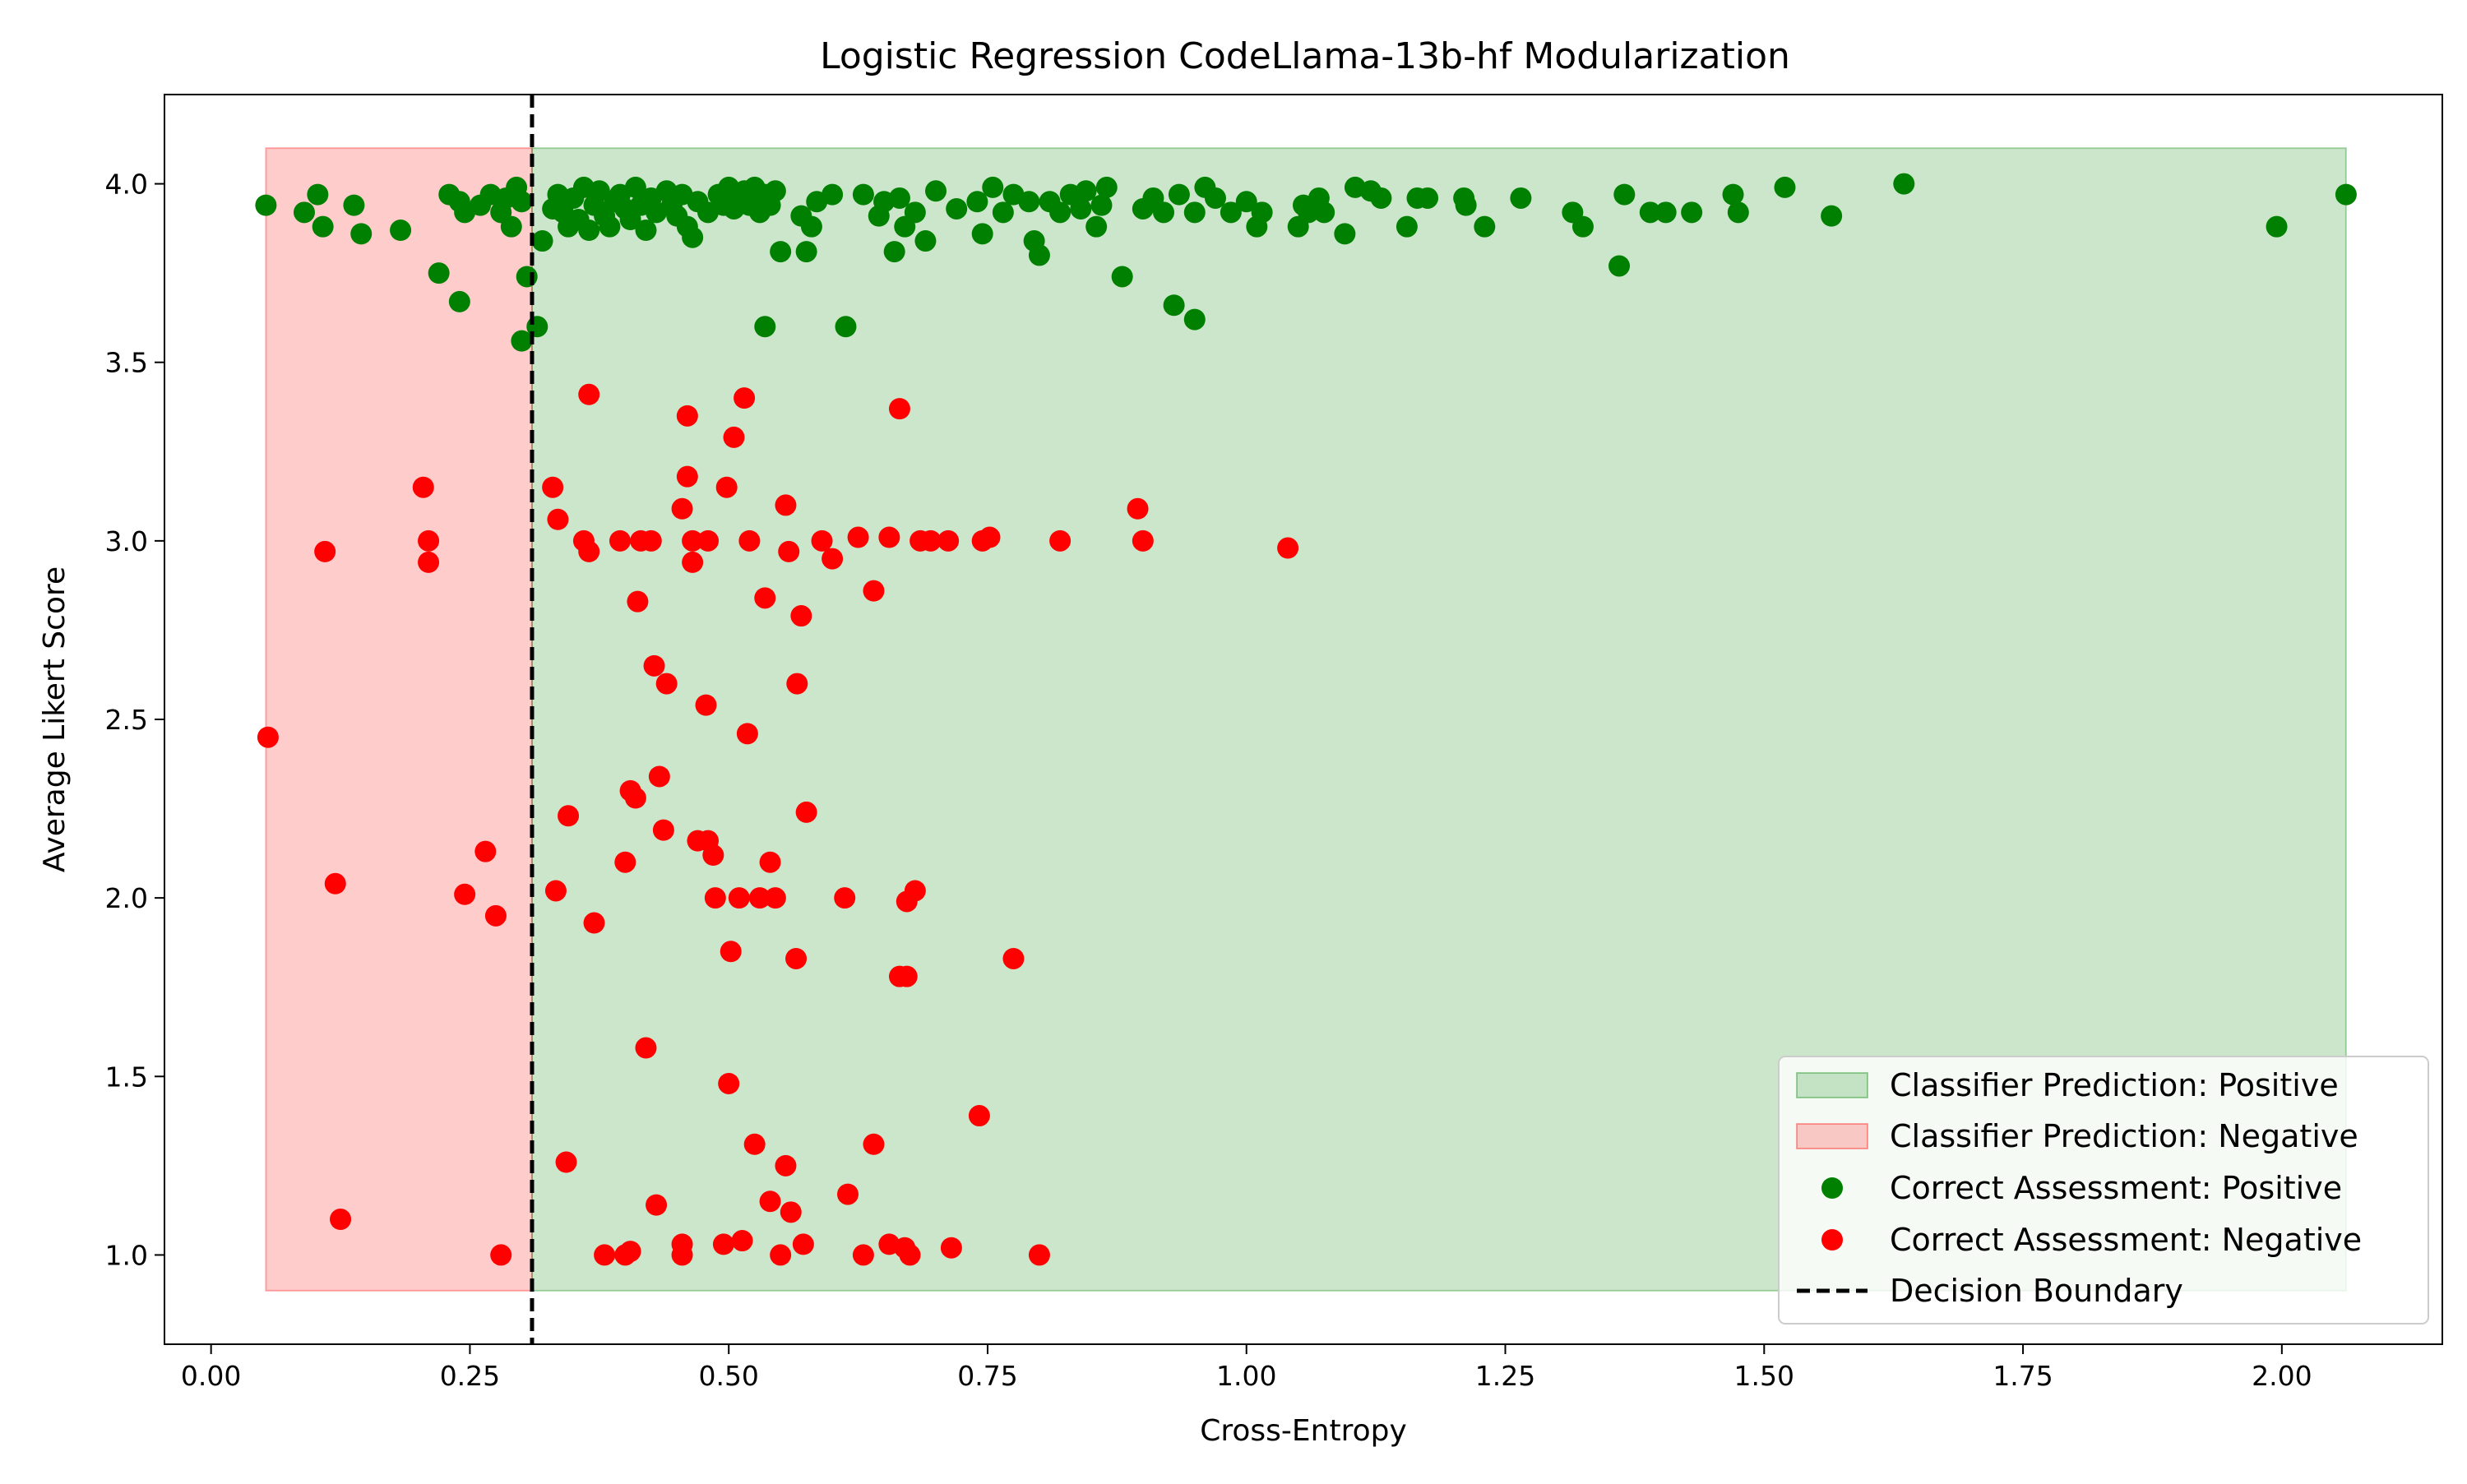  I want to click on x-axis-ticks: 0.00 0.25 0.50 0.75 1.00 1.25 1.50 1.75 2.00, so click(1246, 1368).